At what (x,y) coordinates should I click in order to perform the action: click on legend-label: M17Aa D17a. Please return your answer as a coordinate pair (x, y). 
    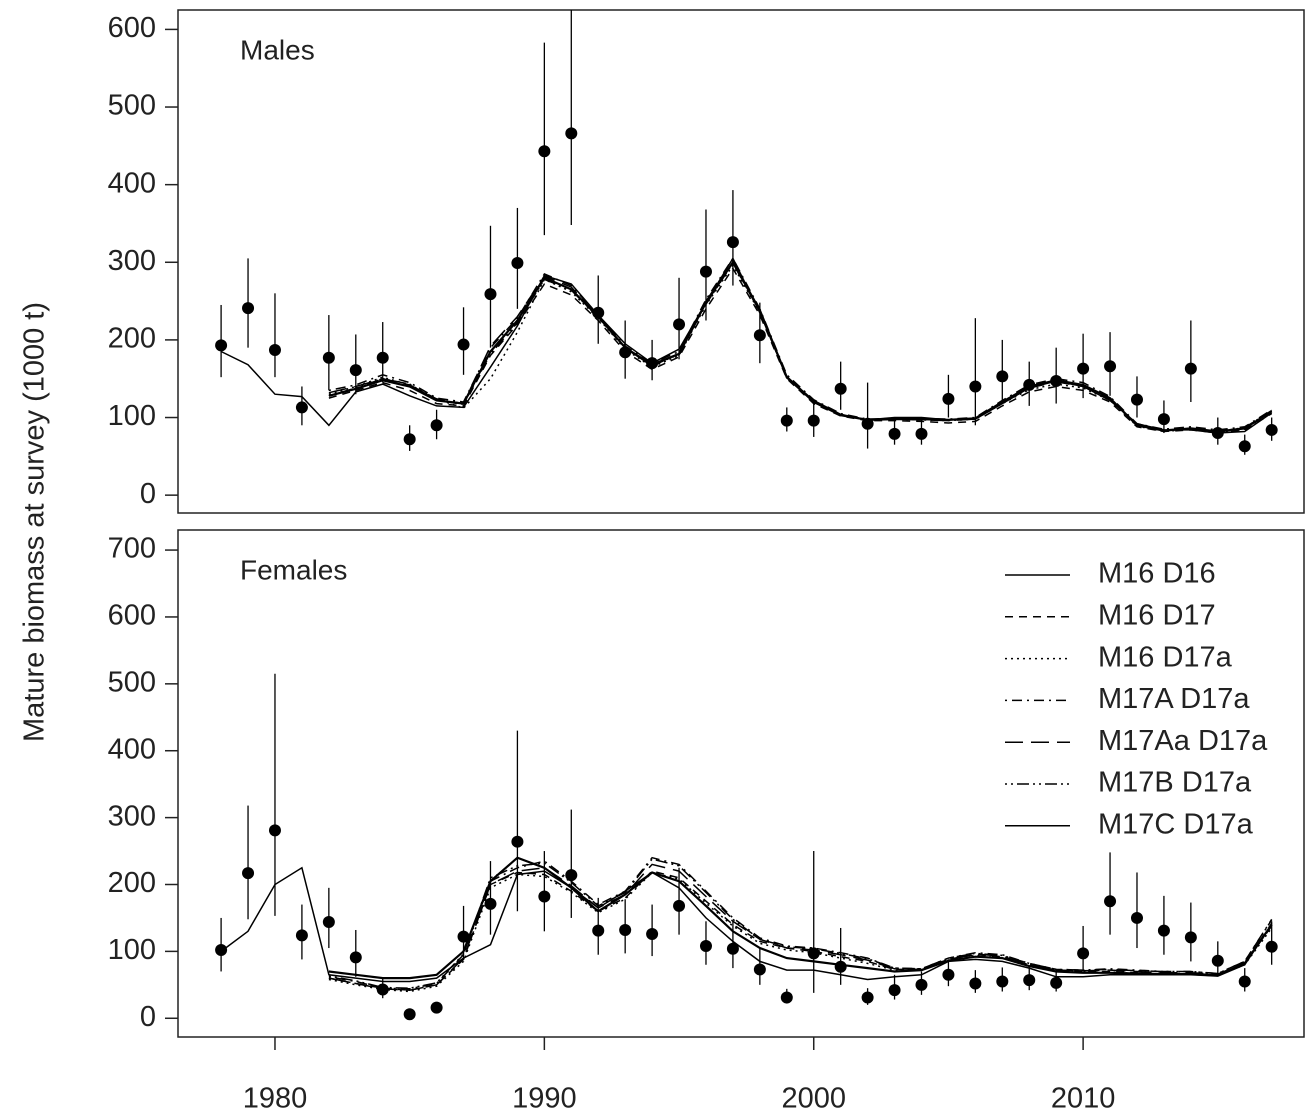
    Looking at the image, I should click on (1183, 741).